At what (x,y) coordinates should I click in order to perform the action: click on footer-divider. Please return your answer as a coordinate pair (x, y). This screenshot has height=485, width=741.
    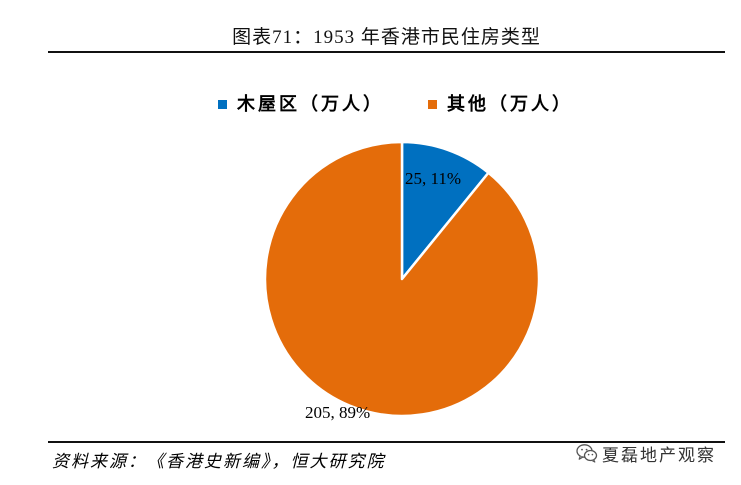
    Looking at the image, I should click on (386, 442).